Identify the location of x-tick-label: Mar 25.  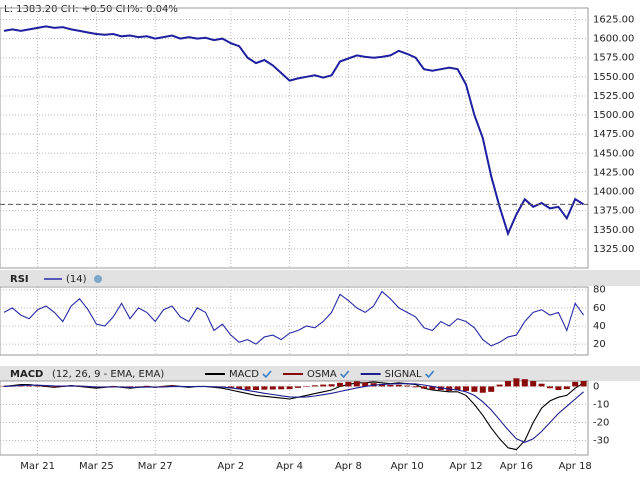
(96, 466).